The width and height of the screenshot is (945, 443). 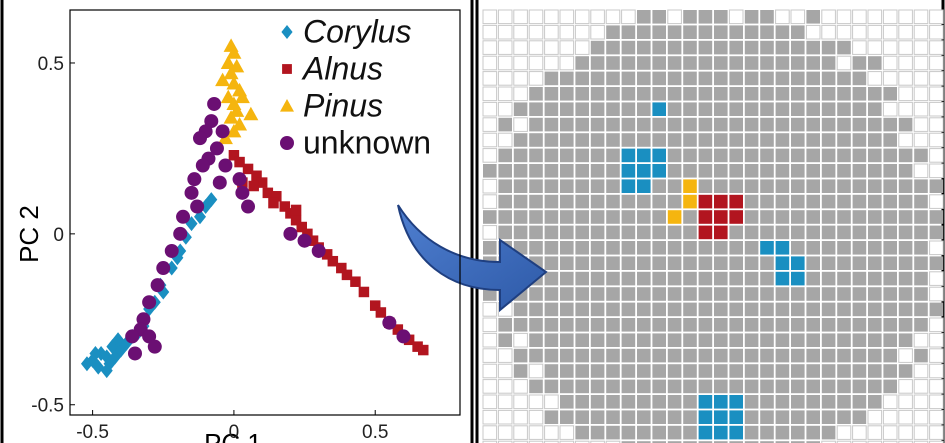 What do you see at coordinates (287, 32) in the screenshot?
I see `legend-marker` at bounding box center [287, 32].